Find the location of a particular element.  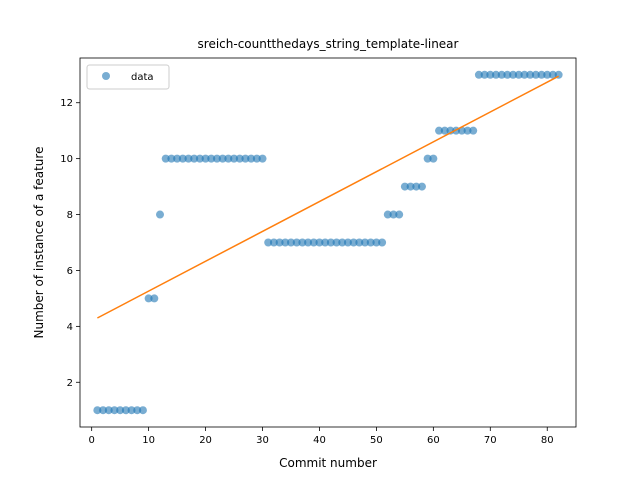

y-axis-label: Number of instance of a feature is located at coordinates (39, 243).